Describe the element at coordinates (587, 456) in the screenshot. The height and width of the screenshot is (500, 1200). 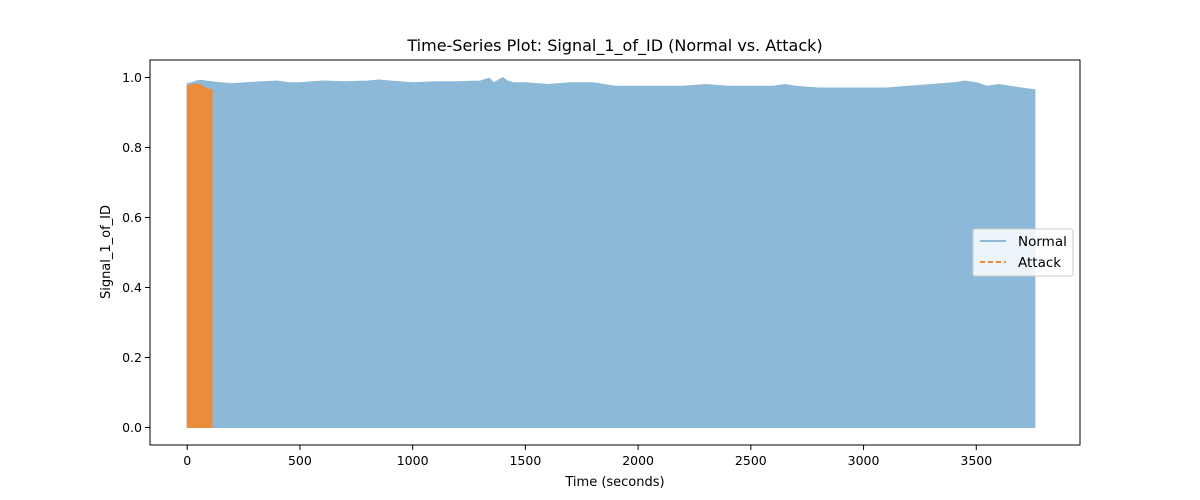
I see `x-axis-ticks: 0 500 1000 1500 2000 2500 3000 3500` at that location.